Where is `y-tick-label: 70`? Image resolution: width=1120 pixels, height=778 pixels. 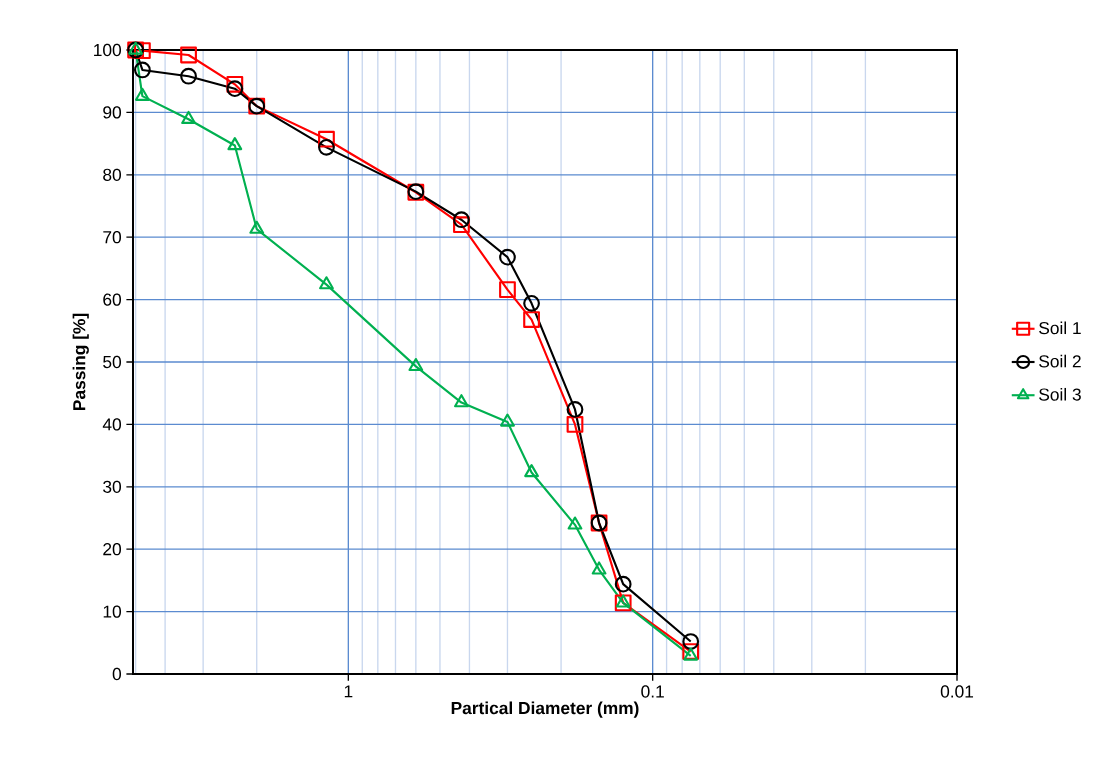
y-tick-label: 70 is located at coordinates (112, 237).